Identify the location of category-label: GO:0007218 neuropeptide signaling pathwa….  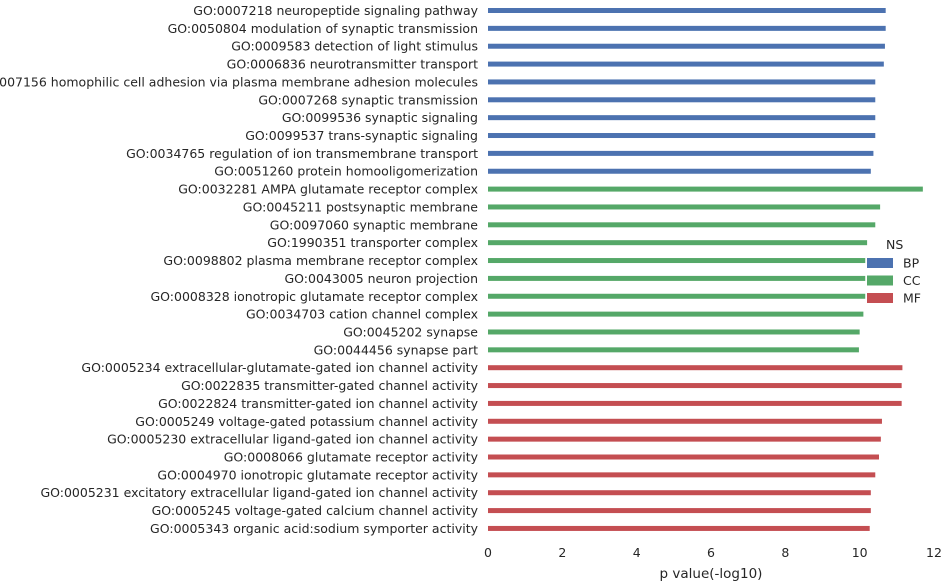
(335, 10).